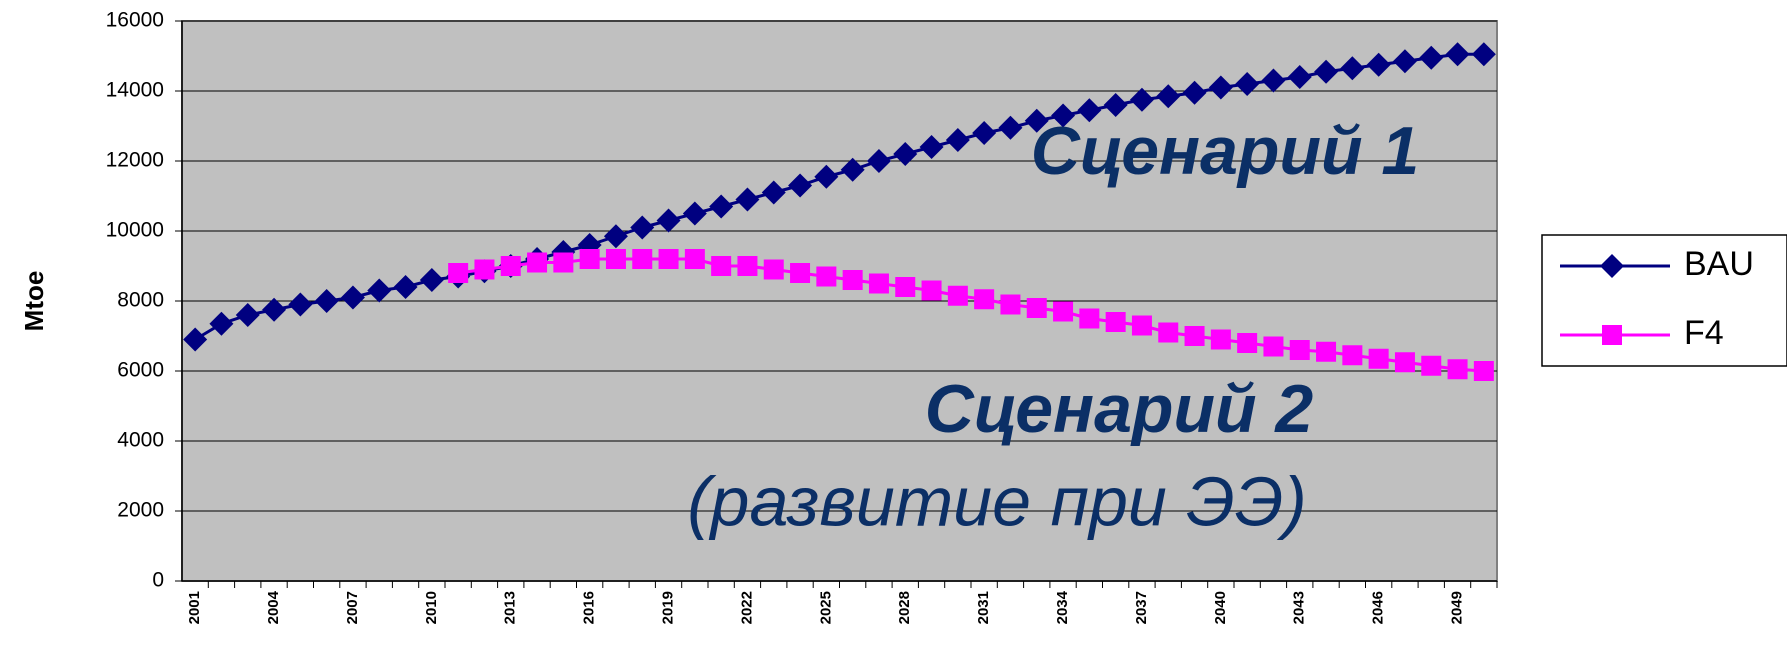 The image size is (1787, 652). What do you see at coordinates (1220, 607) in the screenshot?
I see `x-tick-label: 2040` at bounding box center [1220, 607].